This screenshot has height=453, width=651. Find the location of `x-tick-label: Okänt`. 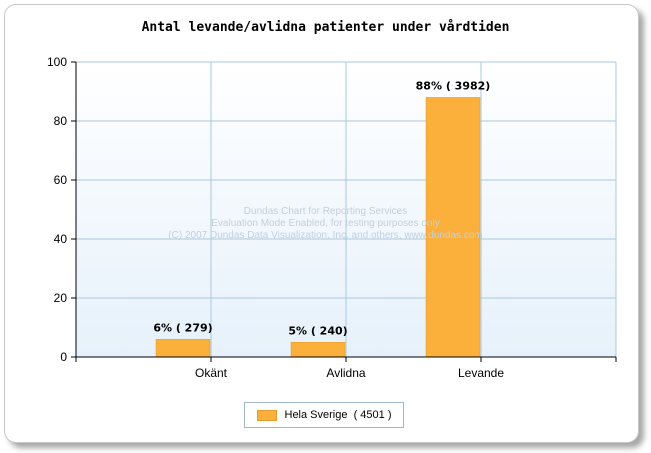

x-tick-label: Okänt is located at coordinates (211, 373).